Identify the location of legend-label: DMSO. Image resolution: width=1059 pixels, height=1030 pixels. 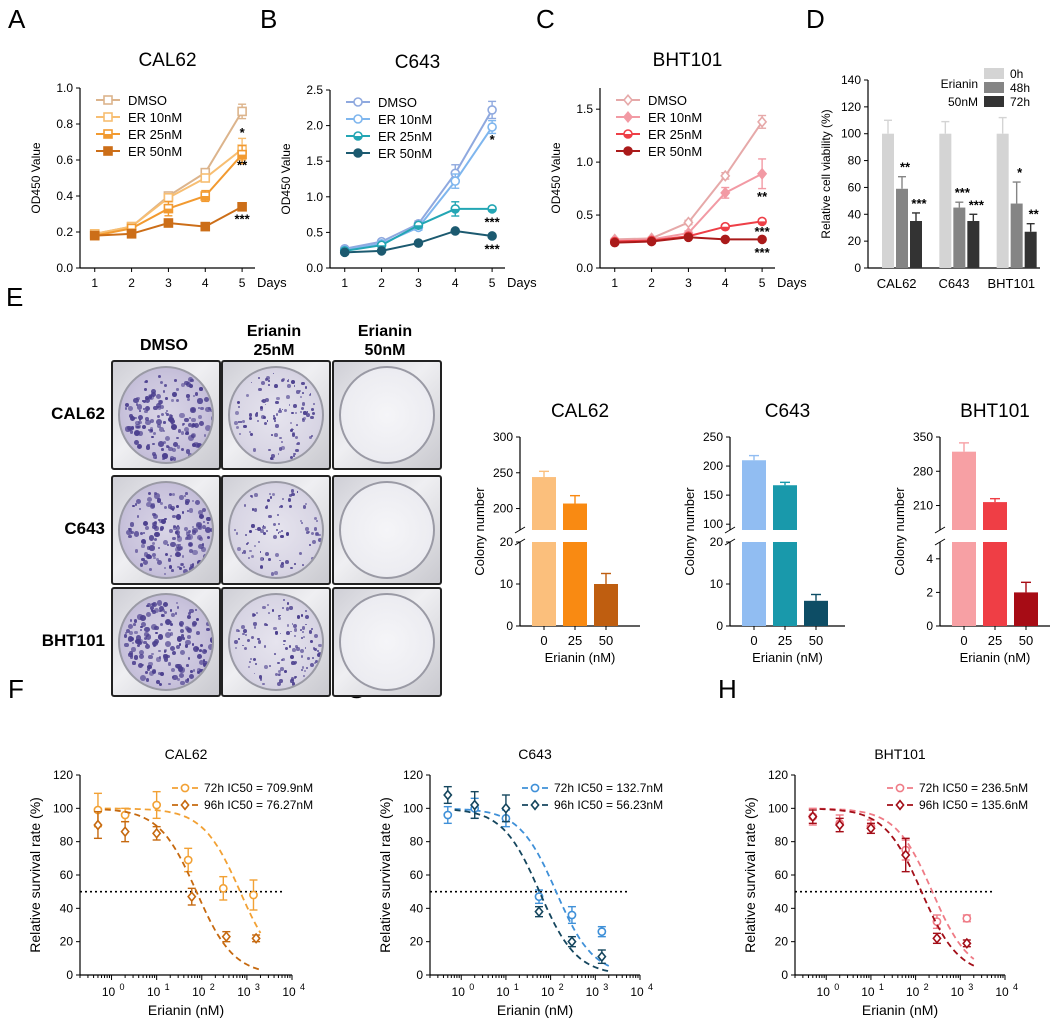
(397, 102).